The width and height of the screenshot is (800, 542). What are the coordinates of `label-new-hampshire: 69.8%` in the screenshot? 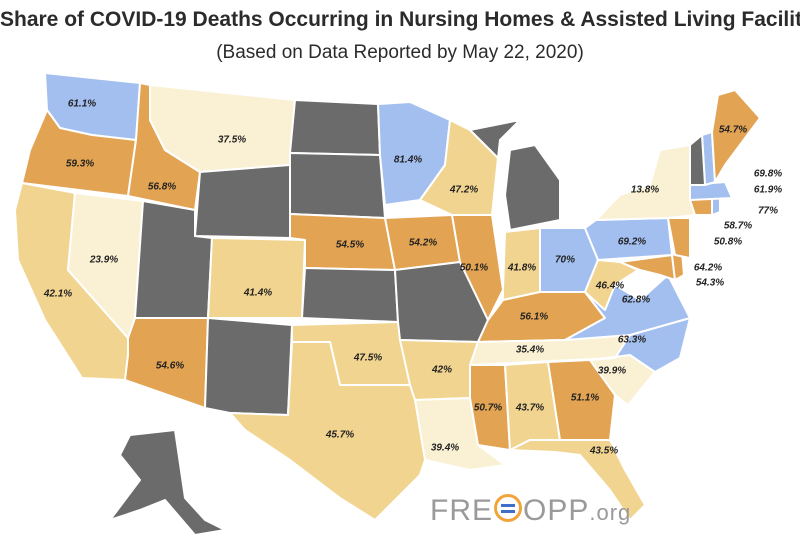 It's located at (768, 174).